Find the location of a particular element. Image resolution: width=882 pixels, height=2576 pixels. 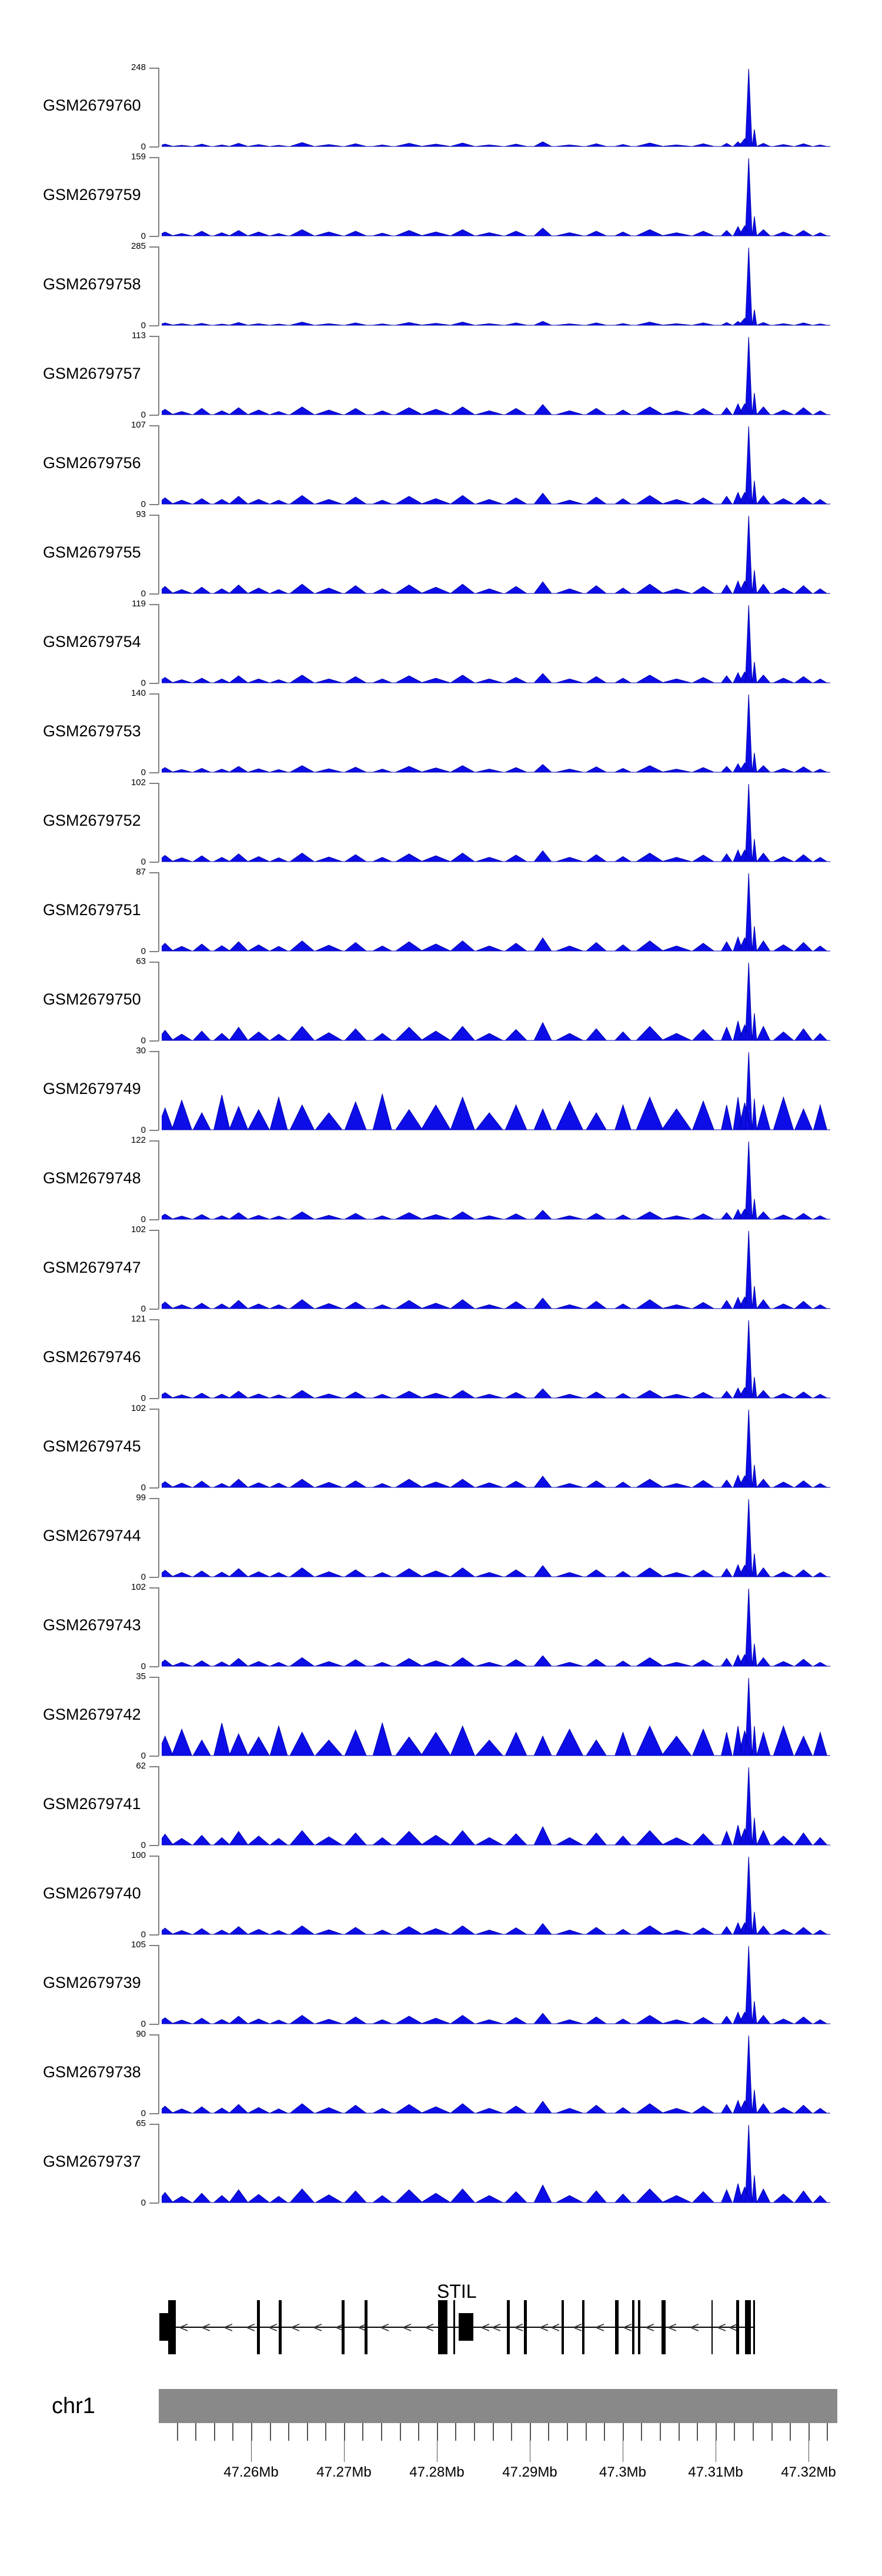

sample-label: GSM2679744 is located at coordinates (92, 1535).